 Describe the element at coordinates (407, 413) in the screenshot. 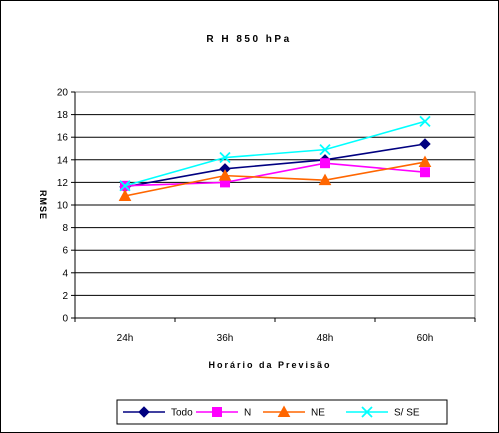

I see `legend-label: S/ SE` at that location.